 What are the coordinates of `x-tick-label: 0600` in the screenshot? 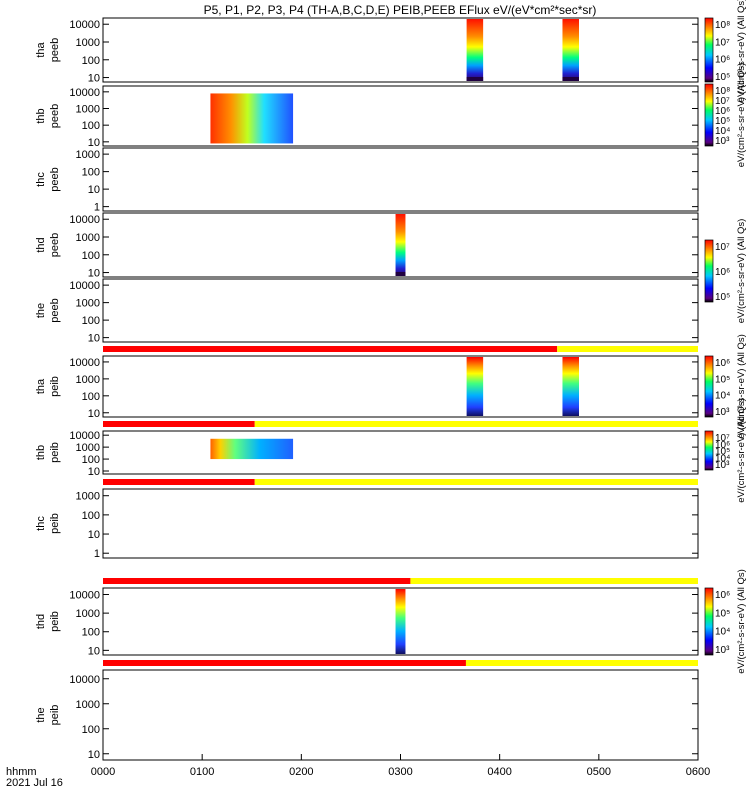 It's located at (698, 772).